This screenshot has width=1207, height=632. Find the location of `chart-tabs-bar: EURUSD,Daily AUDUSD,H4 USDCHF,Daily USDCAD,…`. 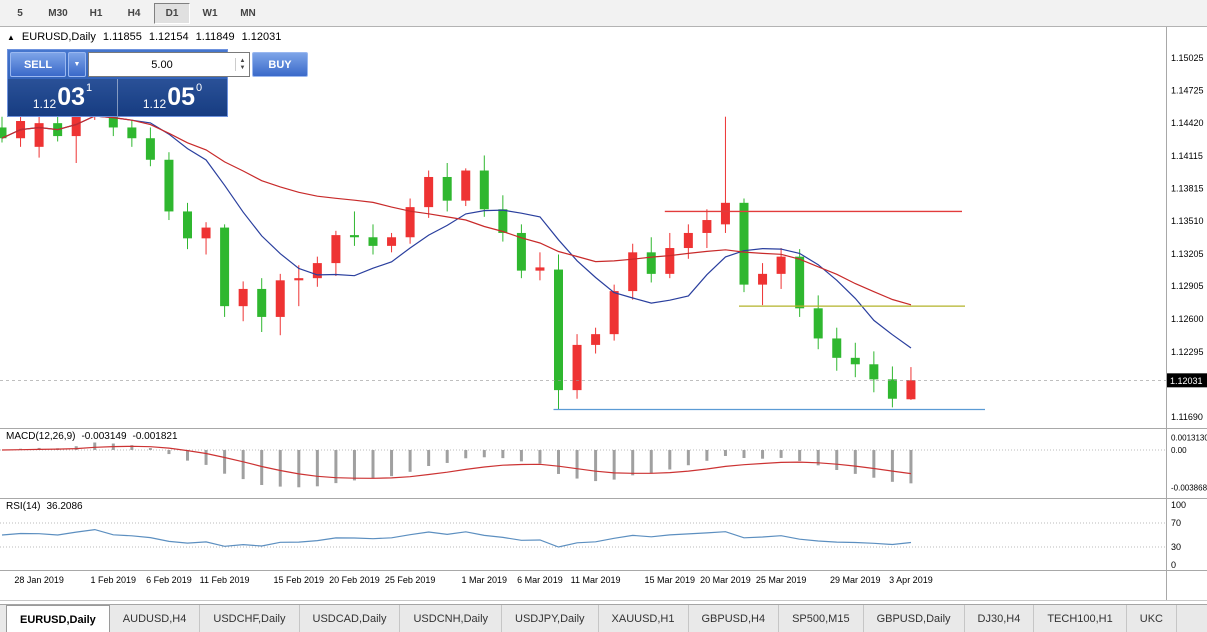

chart-tabs-bar: EURUSD,Daily AUDUSD,H4 USDCHF,Daily USDCAD,… is located at coordinates (603, 618).